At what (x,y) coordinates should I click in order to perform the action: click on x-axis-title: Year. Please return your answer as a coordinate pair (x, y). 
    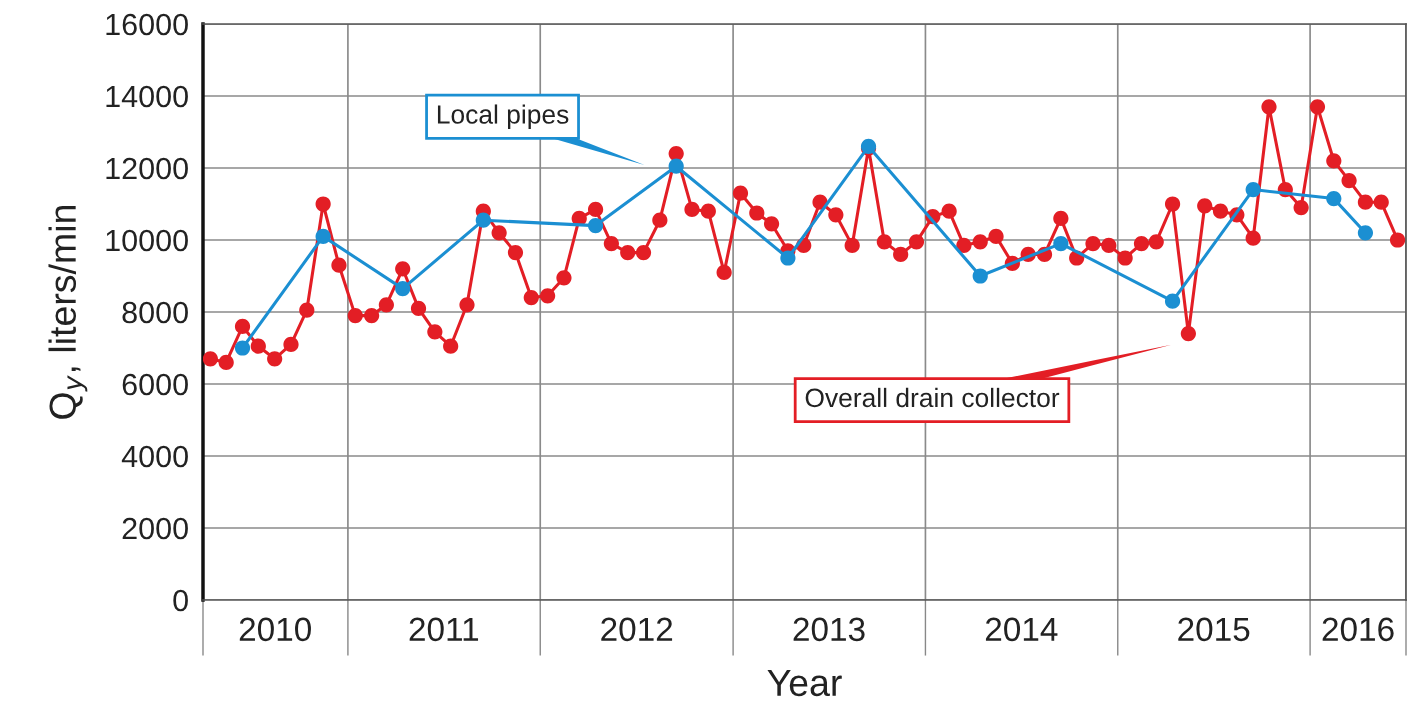
    Looking at the image, I should click on (804, 683).